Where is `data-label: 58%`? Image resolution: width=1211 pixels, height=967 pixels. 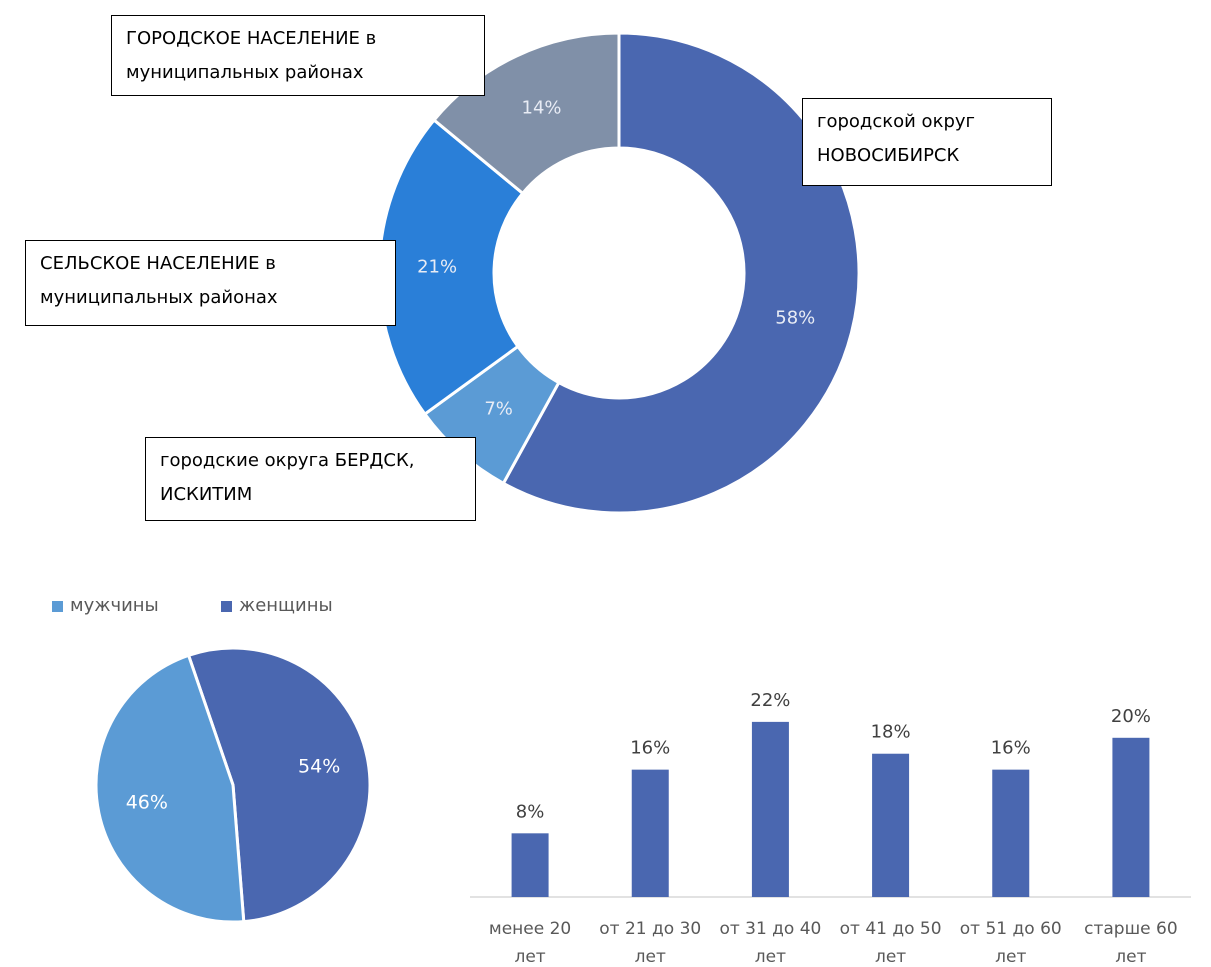 data-label: 58% is located at coordinates (795, 317).